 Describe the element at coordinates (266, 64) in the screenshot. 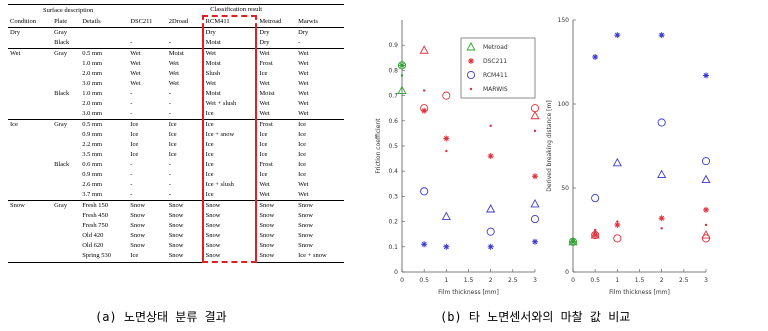

I see `table-cell: Frost` at that location.